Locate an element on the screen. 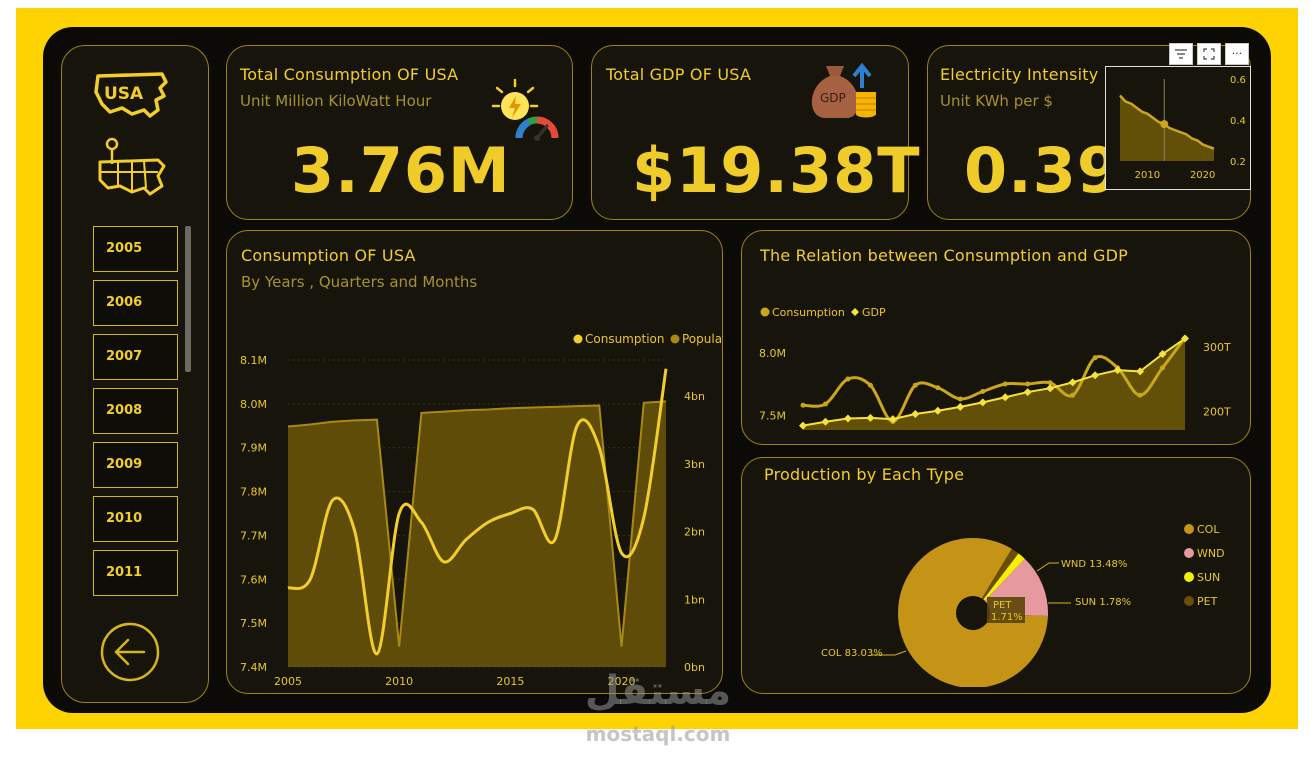 This screenshot has height=763, width=1314. y-left-tick-label: 7.5M is located at coordinates (253, 623).